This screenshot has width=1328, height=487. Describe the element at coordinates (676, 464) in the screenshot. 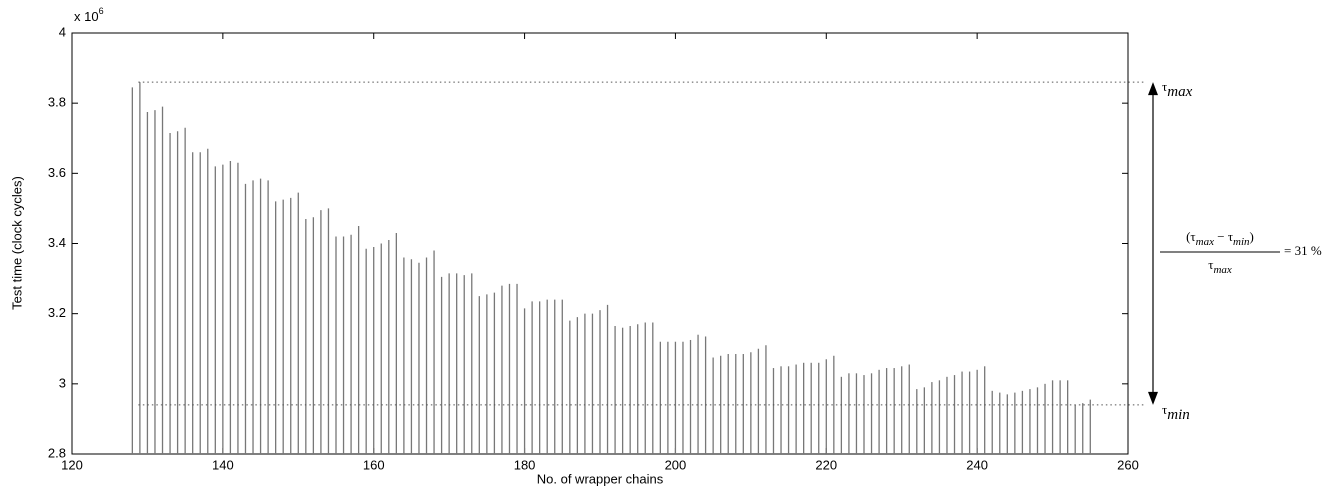

I see `x-tick-label: 200` at that location.